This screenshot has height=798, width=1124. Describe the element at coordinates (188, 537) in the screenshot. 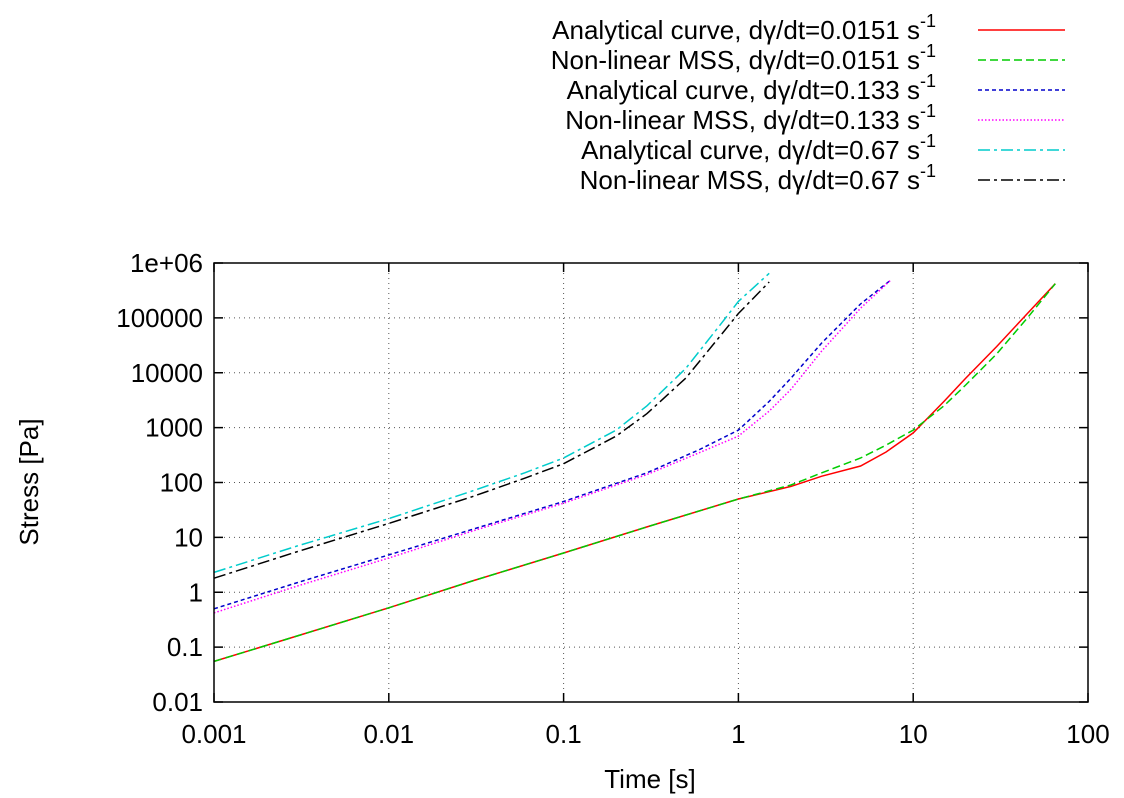

I see `y-tick-label: 10` at that location.